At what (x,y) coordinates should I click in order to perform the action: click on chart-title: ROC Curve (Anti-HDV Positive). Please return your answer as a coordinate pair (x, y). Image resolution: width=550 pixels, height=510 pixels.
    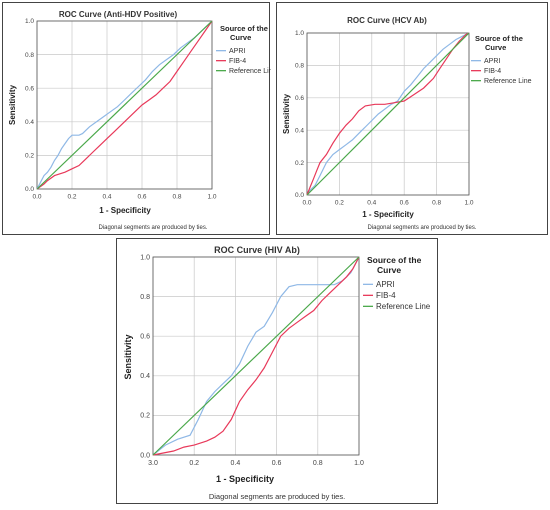
    Looking at the image, I should click on (118, 14).